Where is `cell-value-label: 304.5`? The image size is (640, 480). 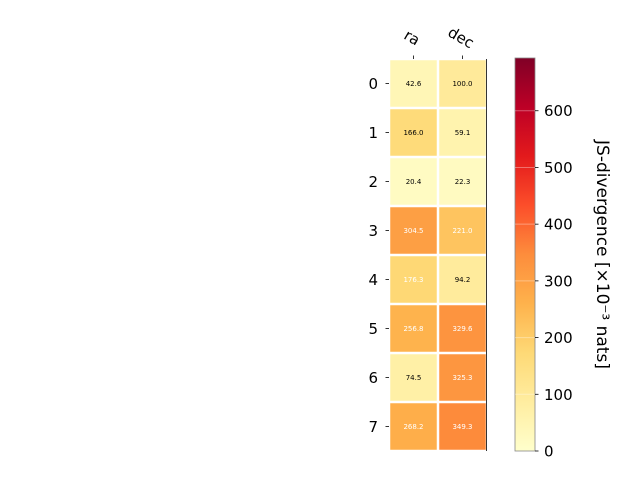
cell-value-label: 304.5 is located at coordinates (413, 231).